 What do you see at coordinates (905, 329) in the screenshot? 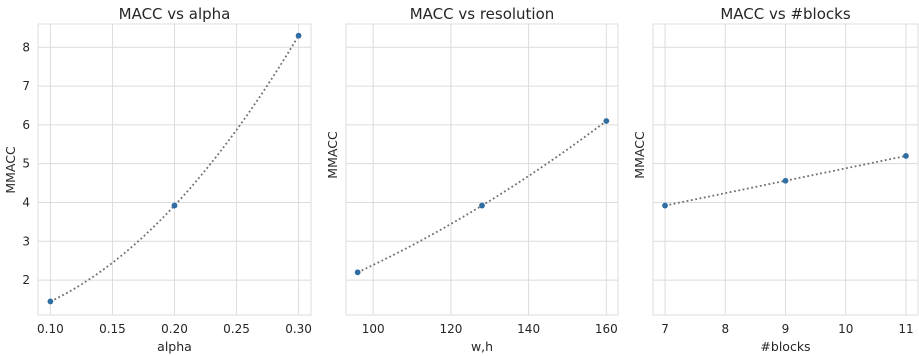
I see `x-tick-label: 11` at bounding box center [905, 329].